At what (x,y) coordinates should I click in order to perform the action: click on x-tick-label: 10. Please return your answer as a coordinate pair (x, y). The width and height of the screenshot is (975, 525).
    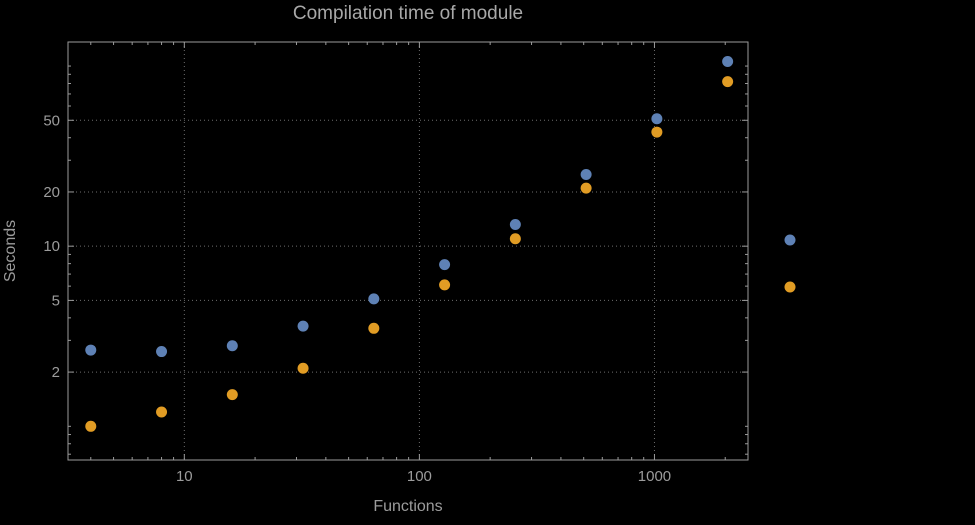
    Looking at the image, I should click on (184, 476).